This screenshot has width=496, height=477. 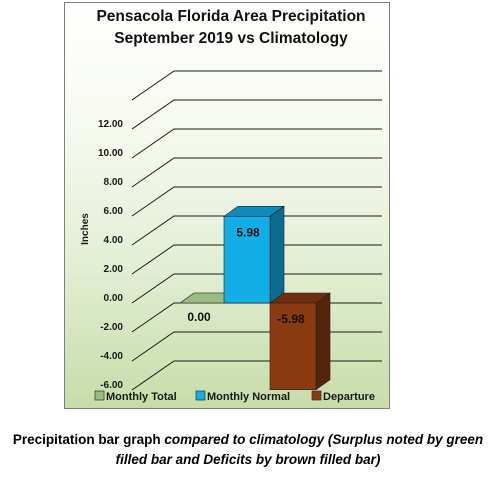 I want to click on bar-monthly-normal, so click(x=254, y=254).